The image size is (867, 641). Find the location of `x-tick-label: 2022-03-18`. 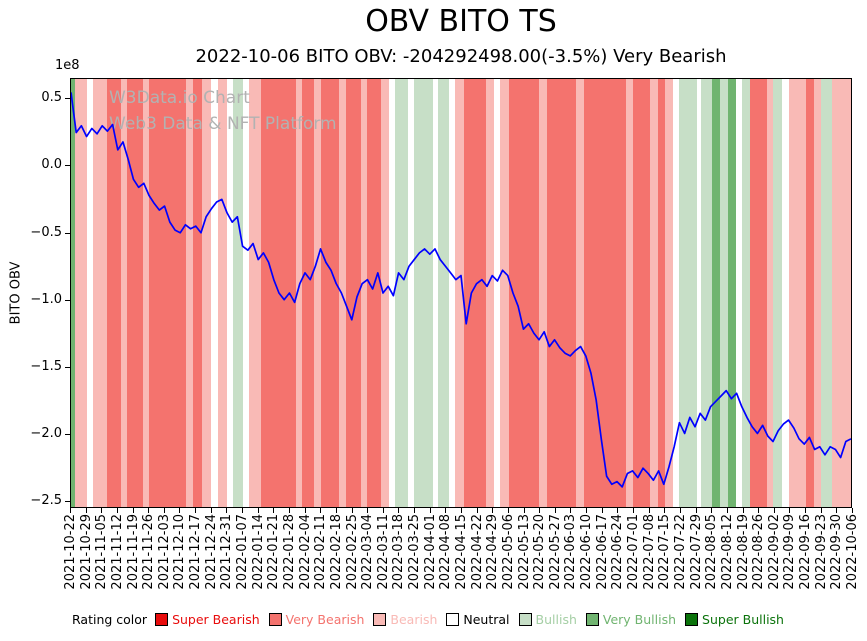

x-tick-label: 2022-03-18 is located at coordinates (398, 552).